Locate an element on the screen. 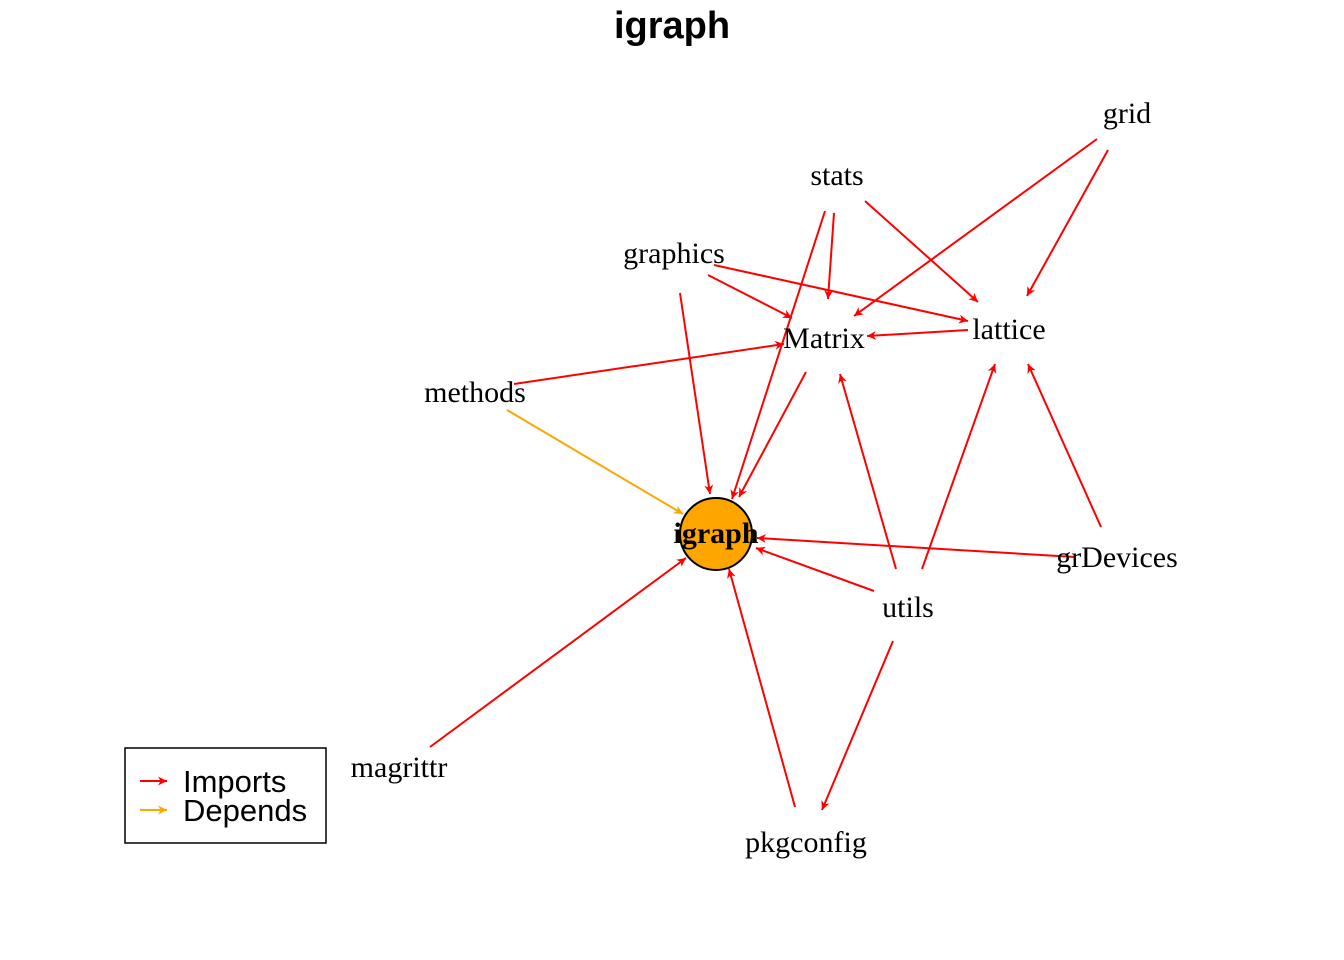 The height and width of the screenshot is (960, 1344). edge-utils-to-lattice is located at coordinates (959, 466).